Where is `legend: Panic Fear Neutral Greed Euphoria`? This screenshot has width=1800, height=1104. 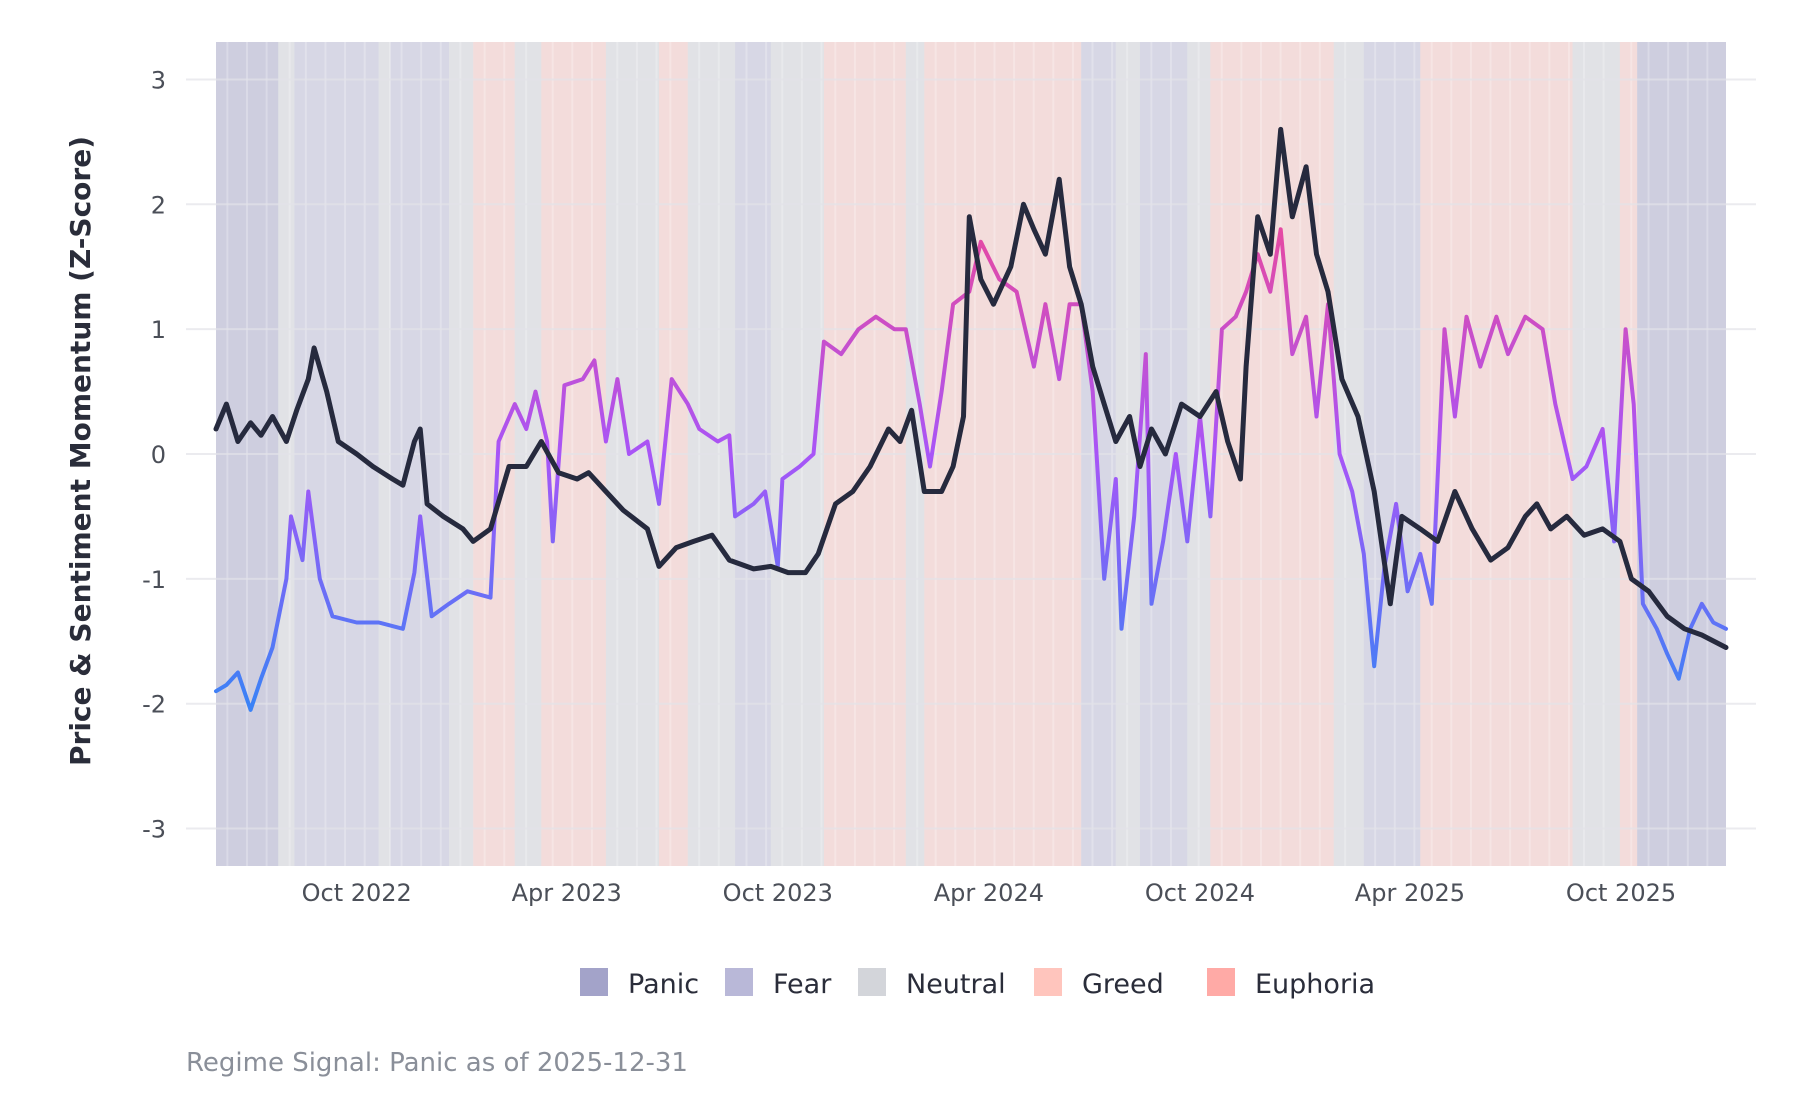 legend: Panic Fear Neutral Greed Euphoria is located at coordinates (977, 984).